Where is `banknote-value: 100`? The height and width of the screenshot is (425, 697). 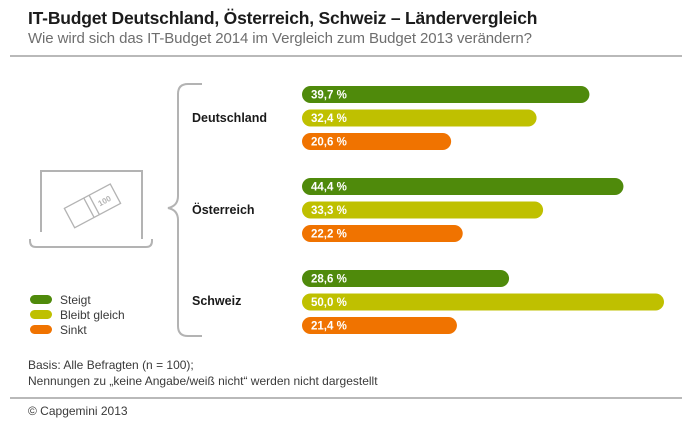 banknote-value: 100 is located at coordinates (105, 201).